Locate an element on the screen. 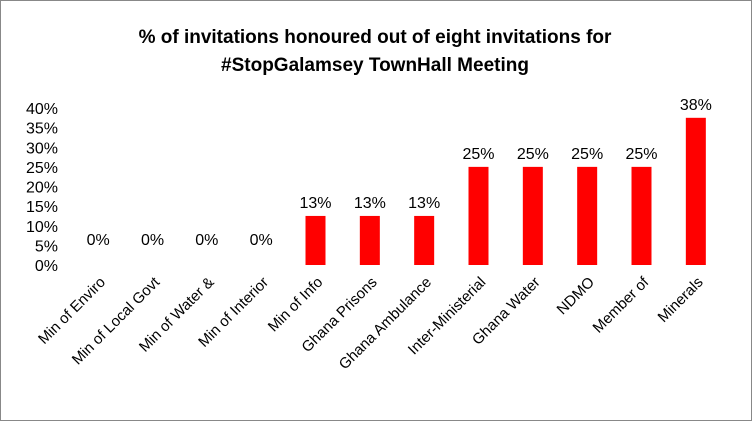 The image size is (752, 421). category-label: Member of is located at coordinates (621, 304).